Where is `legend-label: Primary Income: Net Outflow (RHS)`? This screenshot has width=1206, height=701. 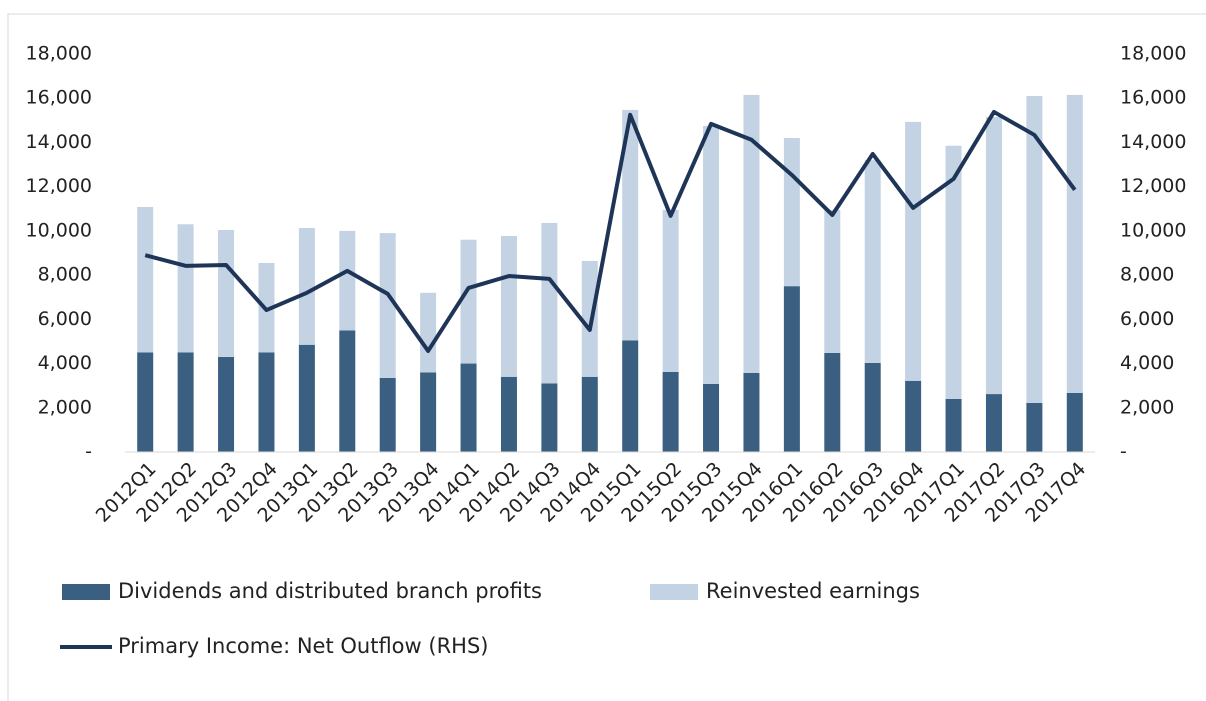
legend-label: Primary Income: Net Outflow (RHS) is located at coordinates (303, 646).